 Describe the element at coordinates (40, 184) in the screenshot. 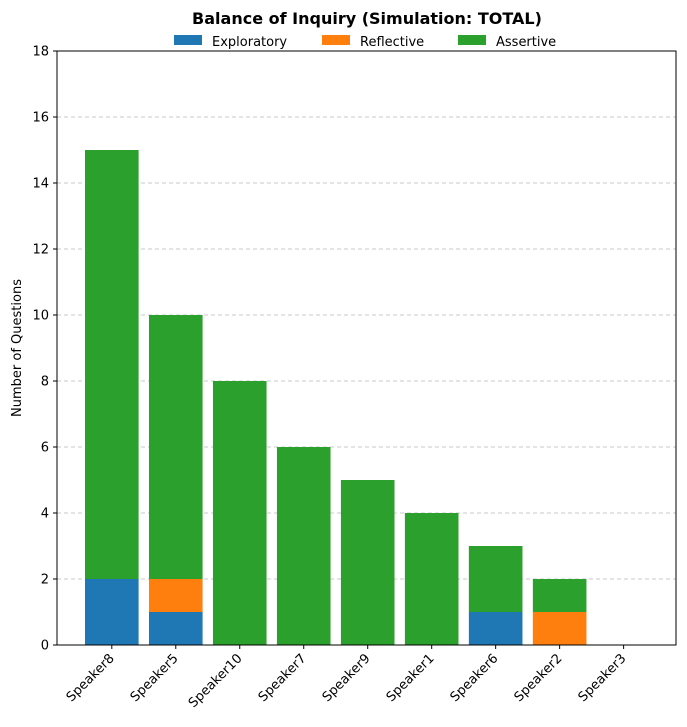

I see `y-tick-label: 14` at that location.